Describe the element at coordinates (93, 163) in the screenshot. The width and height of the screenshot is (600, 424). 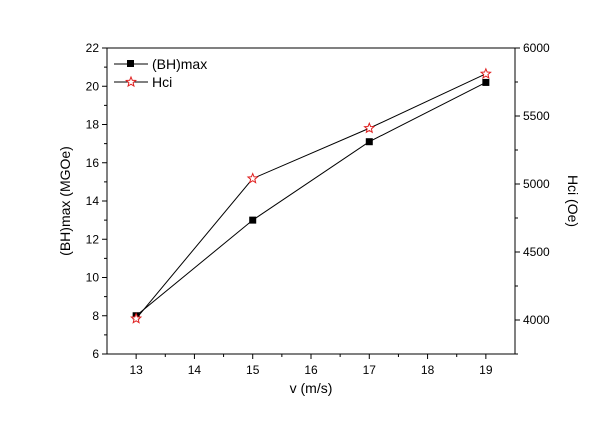
I see `y-tick-label: 16` at that location.